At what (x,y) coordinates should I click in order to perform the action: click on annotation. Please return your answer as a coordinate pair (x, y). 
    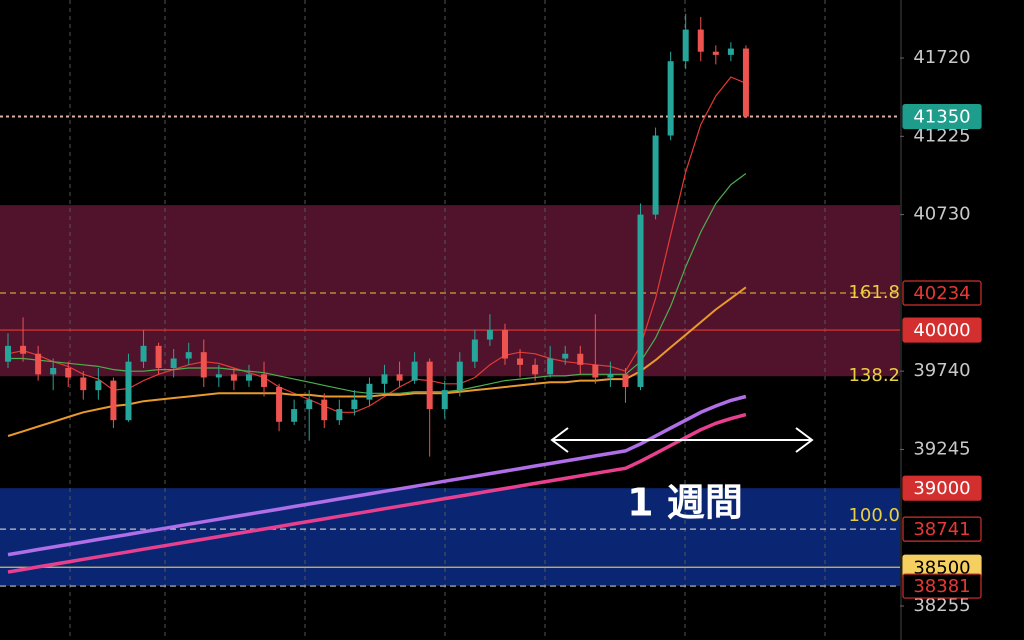
    Looking at the image, I should click on (682, 440).